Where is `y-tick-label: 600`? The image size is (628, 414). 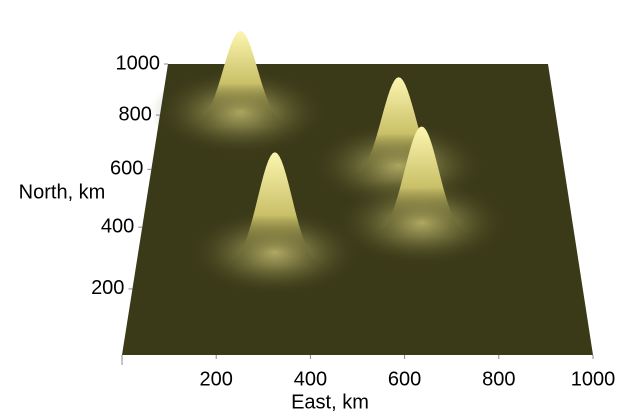 y-tick-label: 600 is located at coordinates (126, 169).